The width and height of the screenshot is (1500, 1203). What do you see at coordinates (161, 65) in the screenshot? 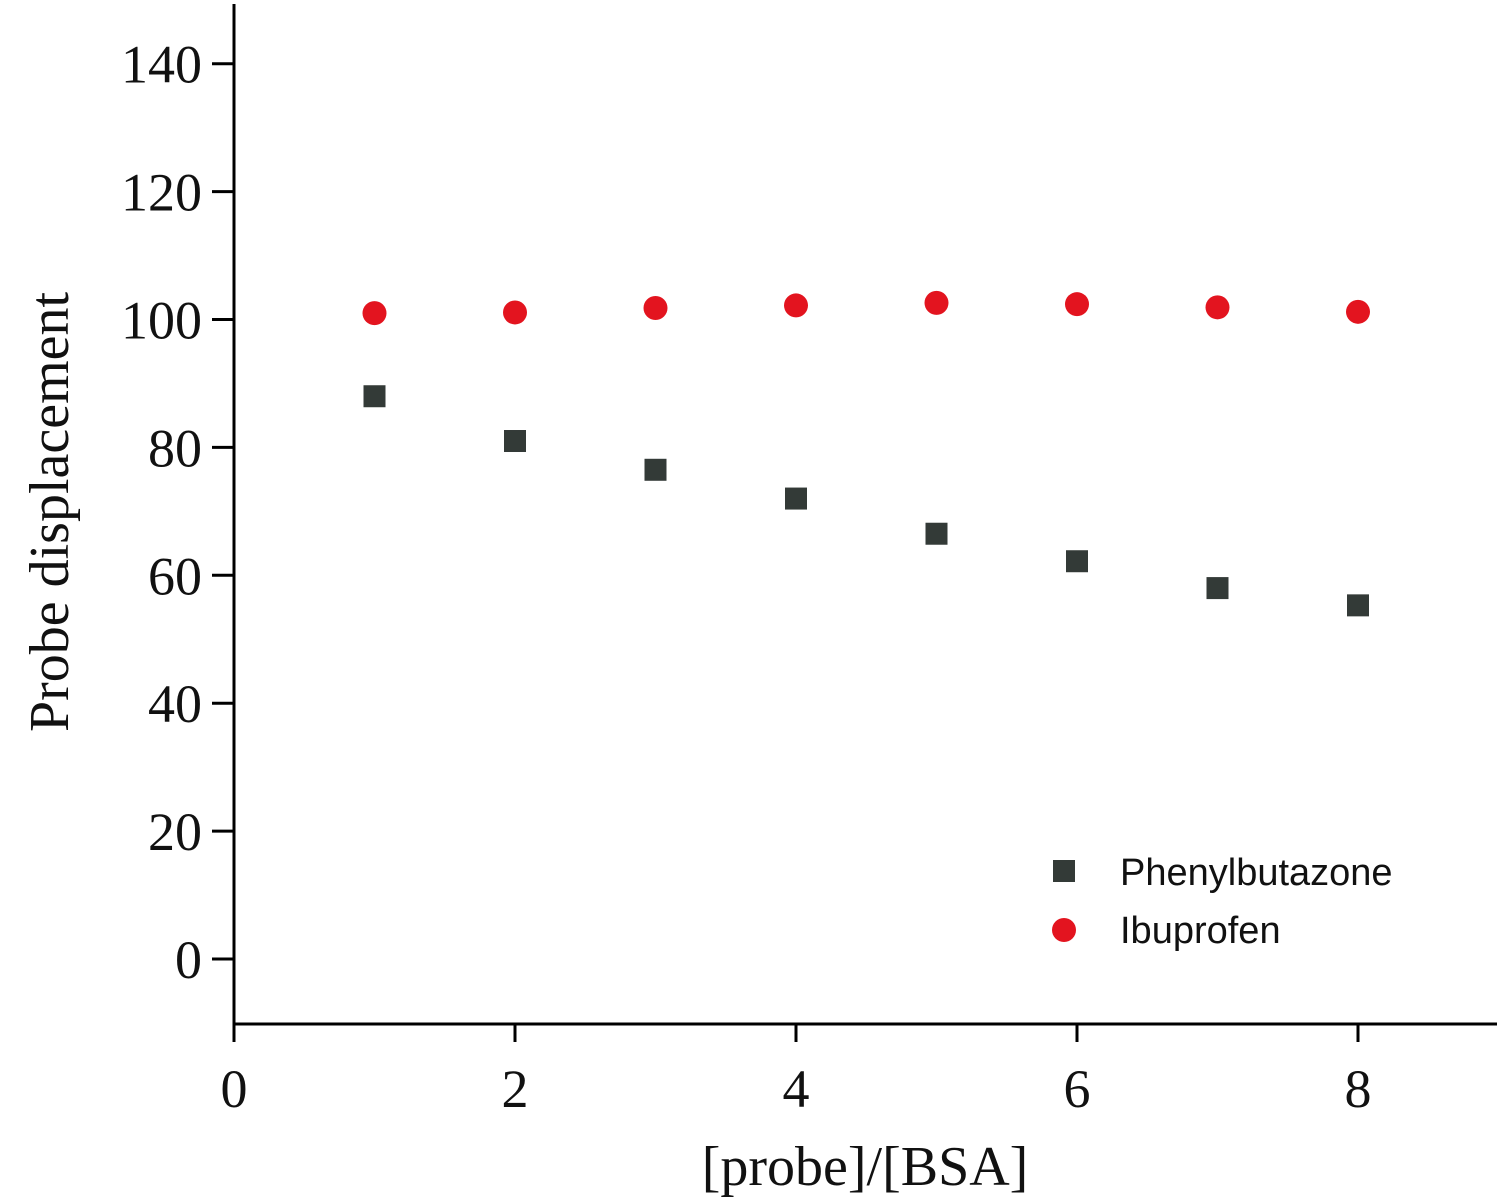
I see `y-tick-label-140: 140` at bounding box center [161, 65].